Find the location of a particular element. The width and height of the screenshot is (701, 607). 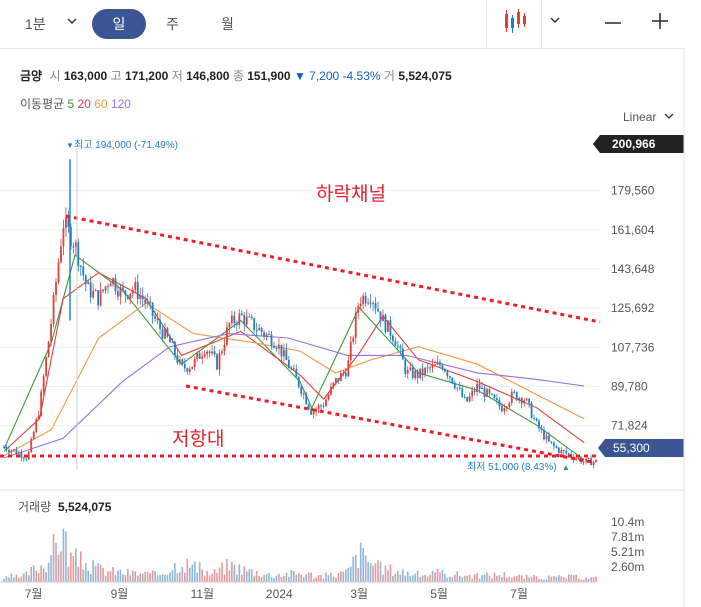

max-marker: 최고 194,000 (-71.49%) is located at coordinates (126, 145).